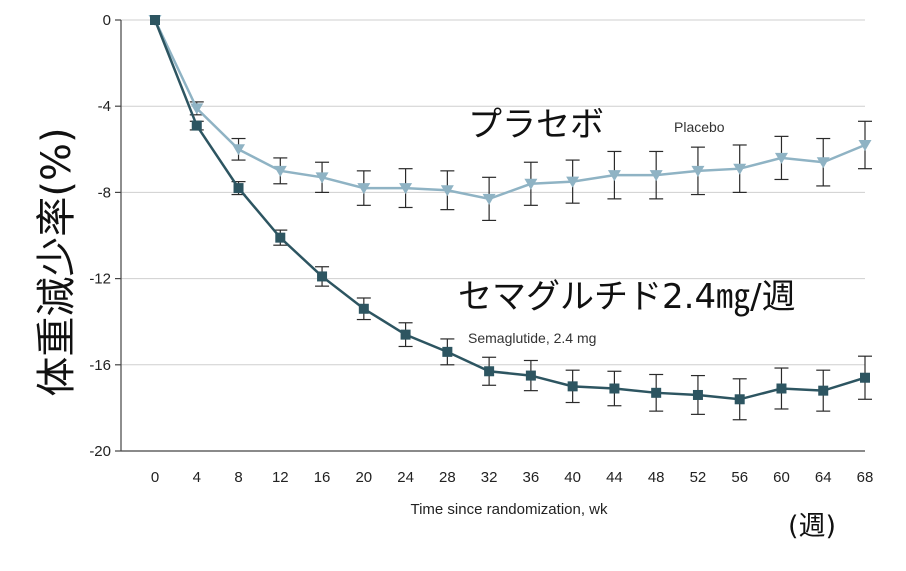 This screenshot has height=571, width=906. Describe the element at coordinates (363, 477) in the screenshot. I see `x-tick-label: 20` at that location.